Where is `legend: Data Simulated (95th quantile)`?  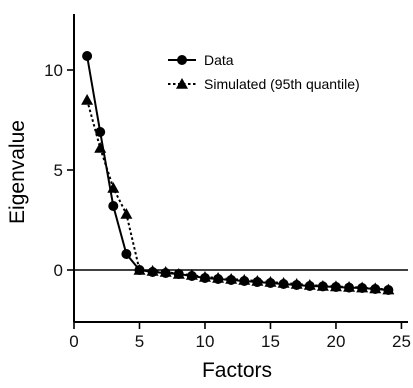 legend: Data Simulated (95th quantile) is located at coordinates (264, 72).